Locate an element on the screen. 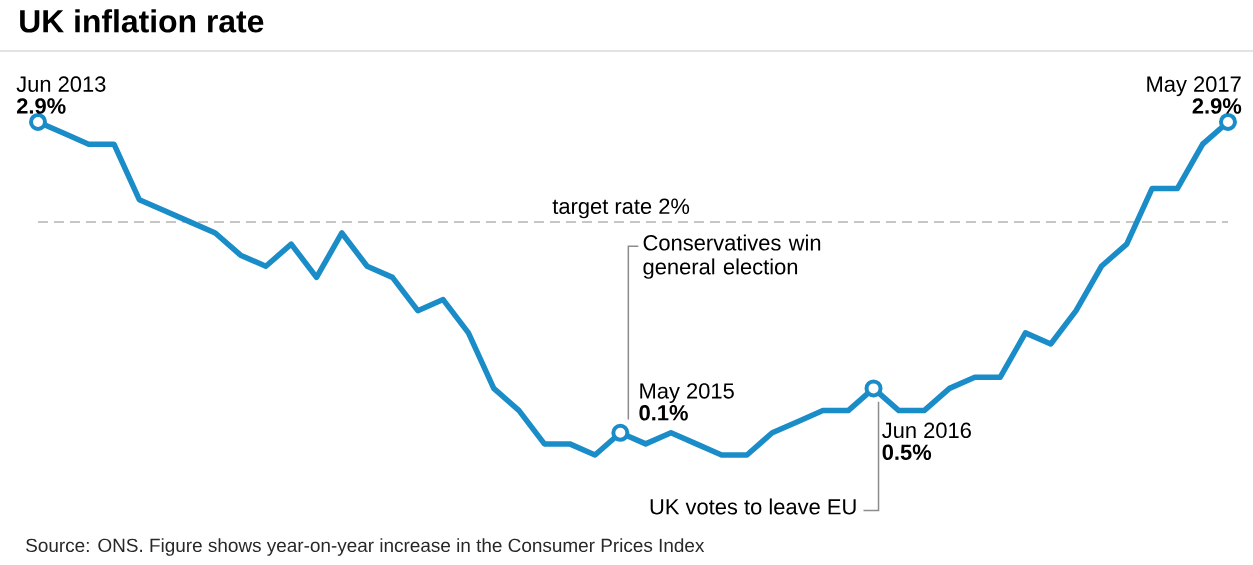 Image resolution: width=1253 pixels, height=565 pixels. data-label: 0.1% is located at coordinates (663, 413).